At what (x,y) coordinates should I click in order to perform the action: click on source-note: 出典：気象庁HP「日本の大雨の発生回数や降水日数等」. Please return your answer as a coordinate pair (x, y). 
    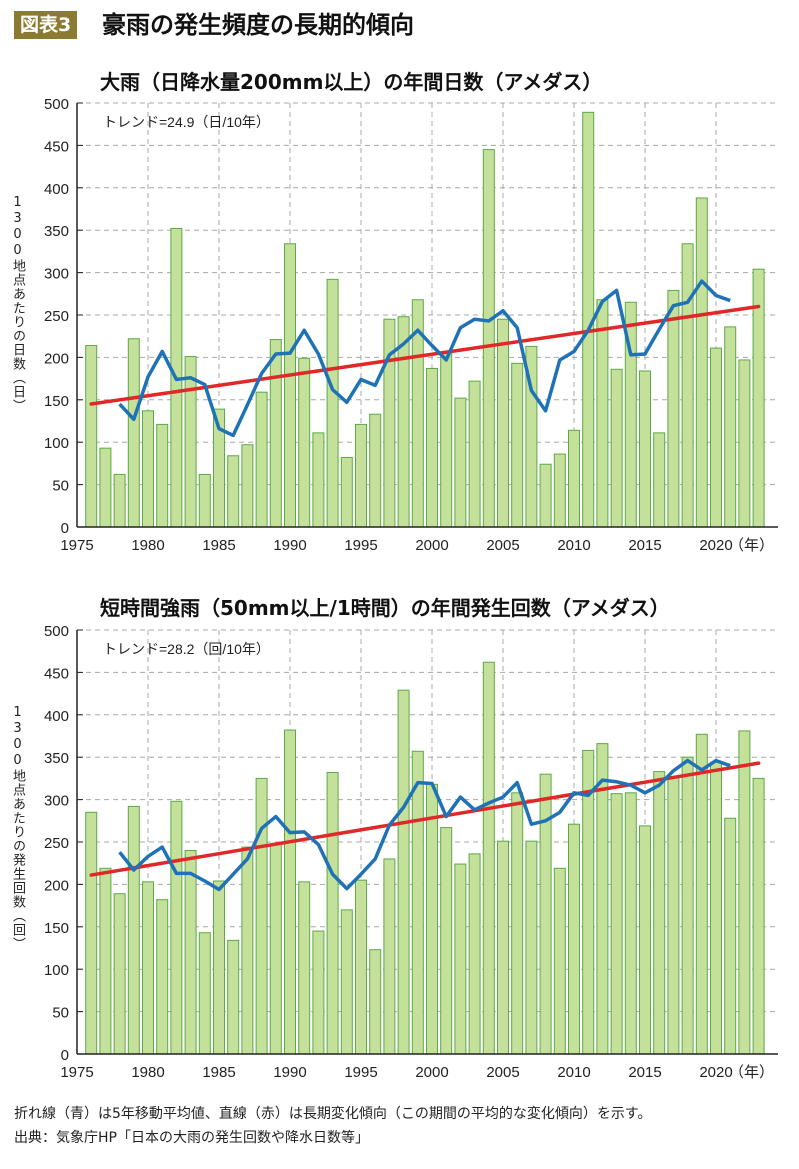
    Looking at the image, I should click on (191, 1138).